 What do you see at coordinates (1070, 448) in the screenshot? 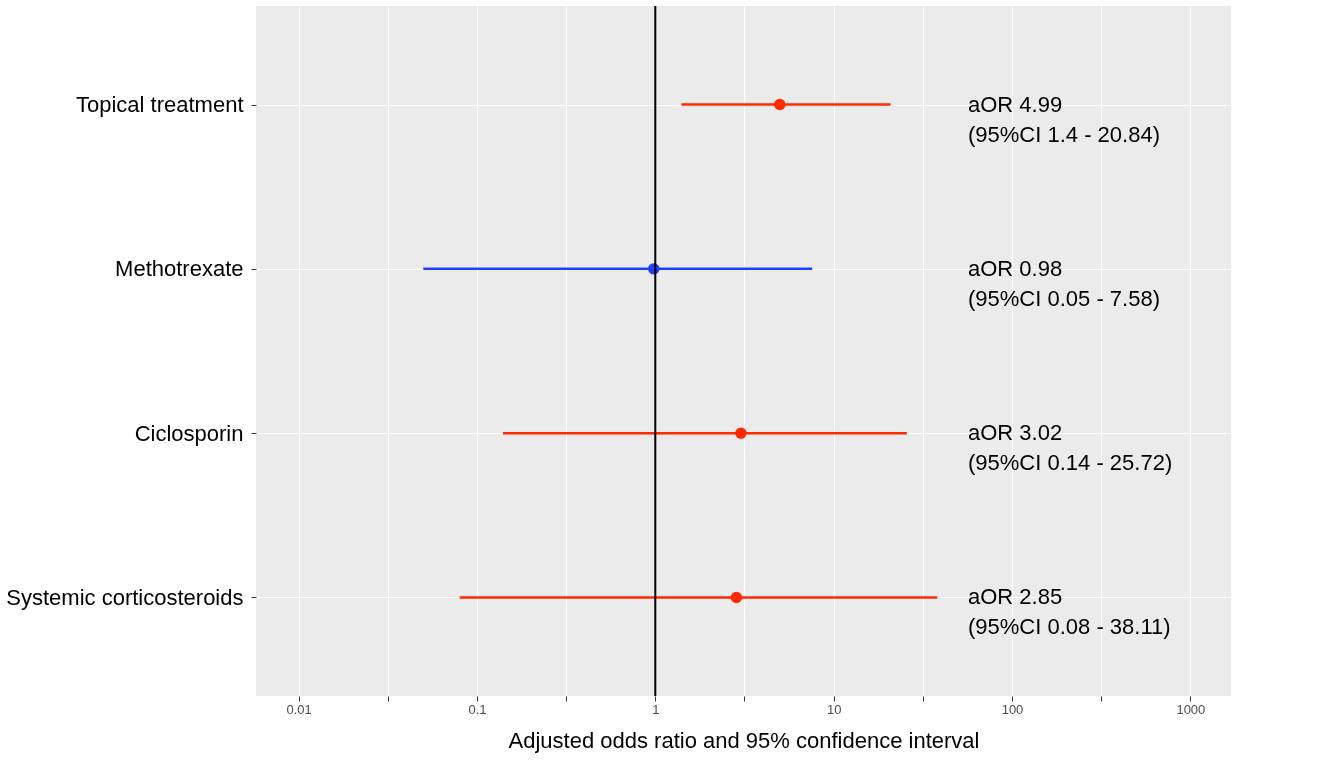
I see `annotation: aOR 3.02 (95%CI 0.14 - 25.72)` at bounding box center [1070, 448].